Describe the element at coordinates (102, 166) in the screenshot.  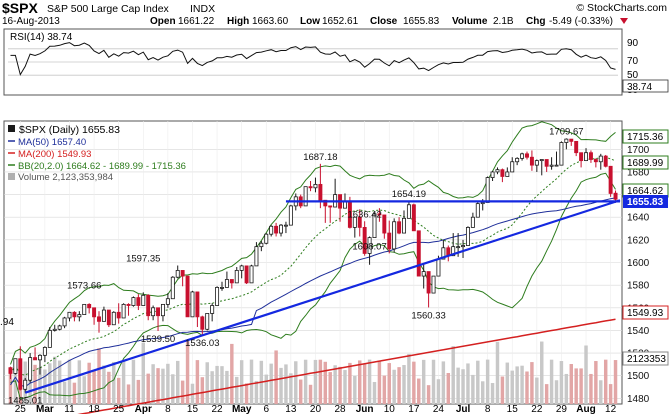
I see `legend-bb: BB(20,2.0) 1664.62 - 1689.99 - 1715.36` at that location.